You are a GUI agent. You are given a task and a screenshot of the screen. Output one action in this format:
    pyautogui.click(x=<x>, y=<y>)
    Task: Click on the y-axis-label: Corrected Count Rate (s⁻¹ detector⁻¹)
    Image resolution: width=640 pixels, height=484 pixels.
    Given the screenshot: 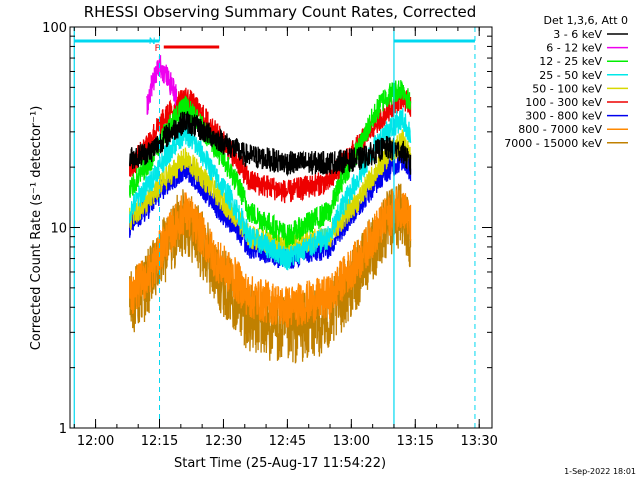 What is the action you would take?
    pyautogui.click(x=36, y=228)
    